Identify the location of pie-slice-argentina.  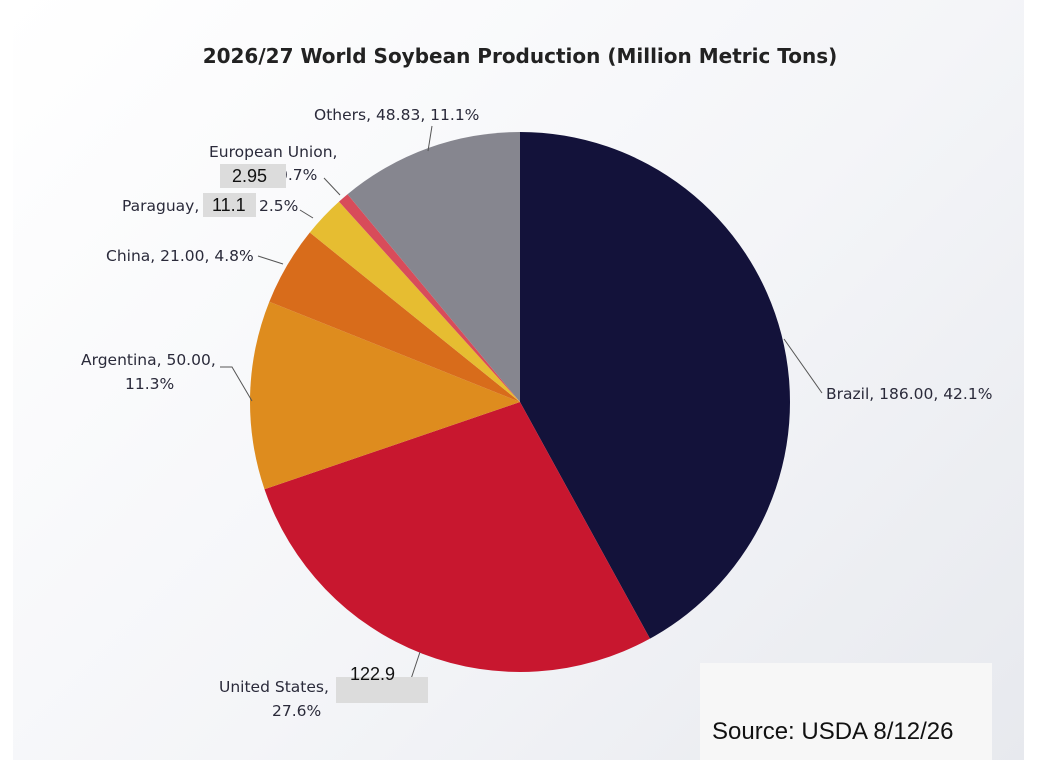
(385, 395).